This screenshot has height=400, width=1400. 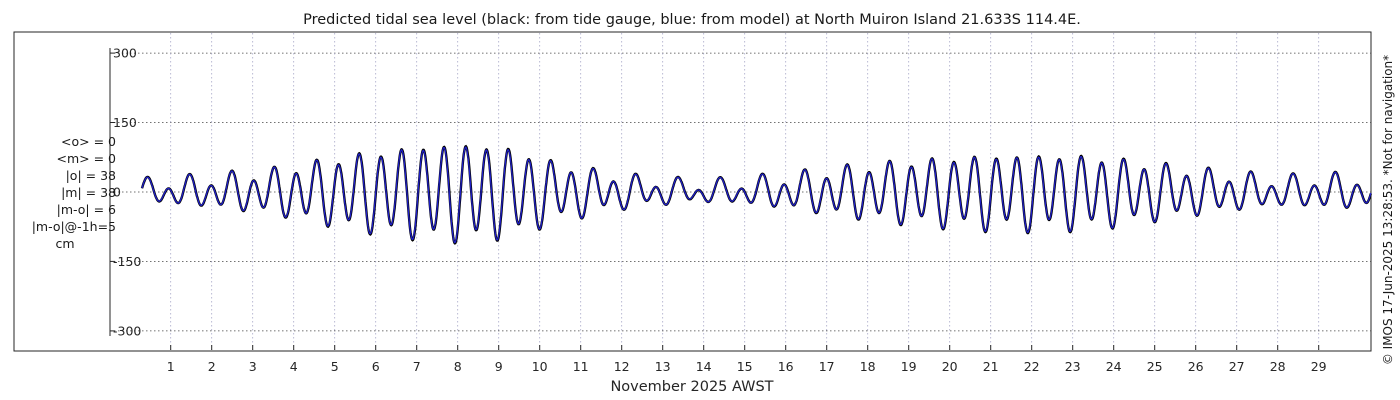 What do you see at coordinates (1237, 366) in the screenshot?
I see `x-tick-label: 27` at bounding box center [1237, 366].